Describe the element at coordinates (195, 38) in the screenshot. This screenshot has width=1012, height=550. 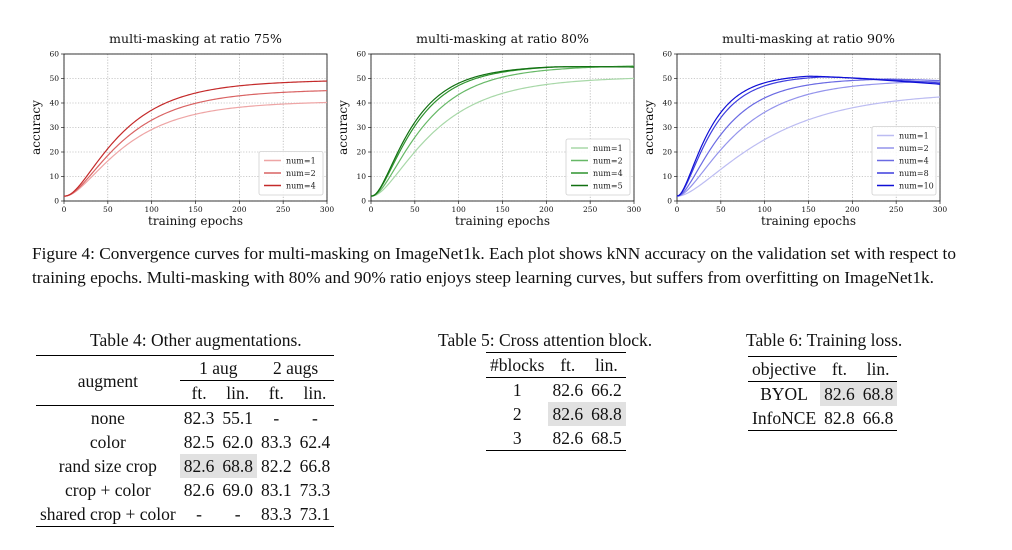
I see `chart-title: multi-masking at ratio 75%` at that location.